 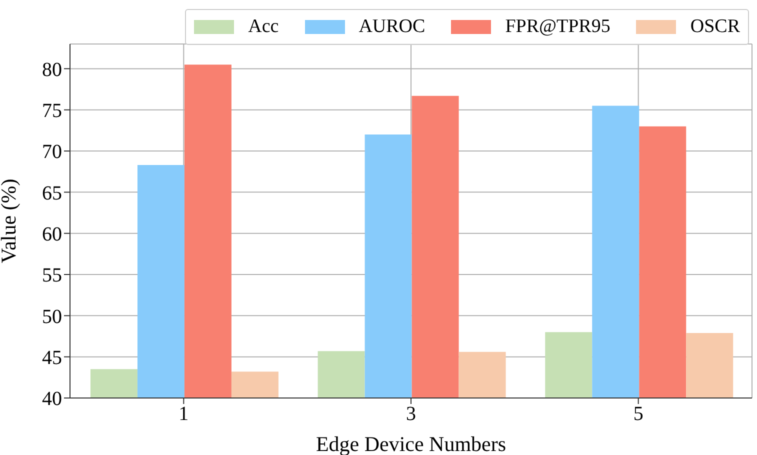 What do you see at coordinates (183, 414) in the screenshot?
I see `x-tick-label: 1` at bounding box center [183, 414].